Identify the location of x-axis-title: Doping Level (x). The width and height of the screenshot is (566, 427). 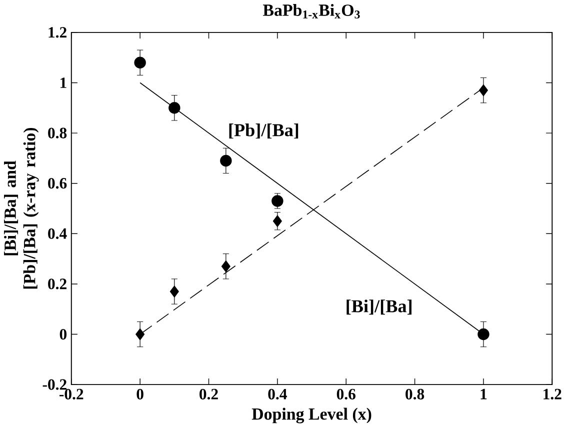
(312, 416).